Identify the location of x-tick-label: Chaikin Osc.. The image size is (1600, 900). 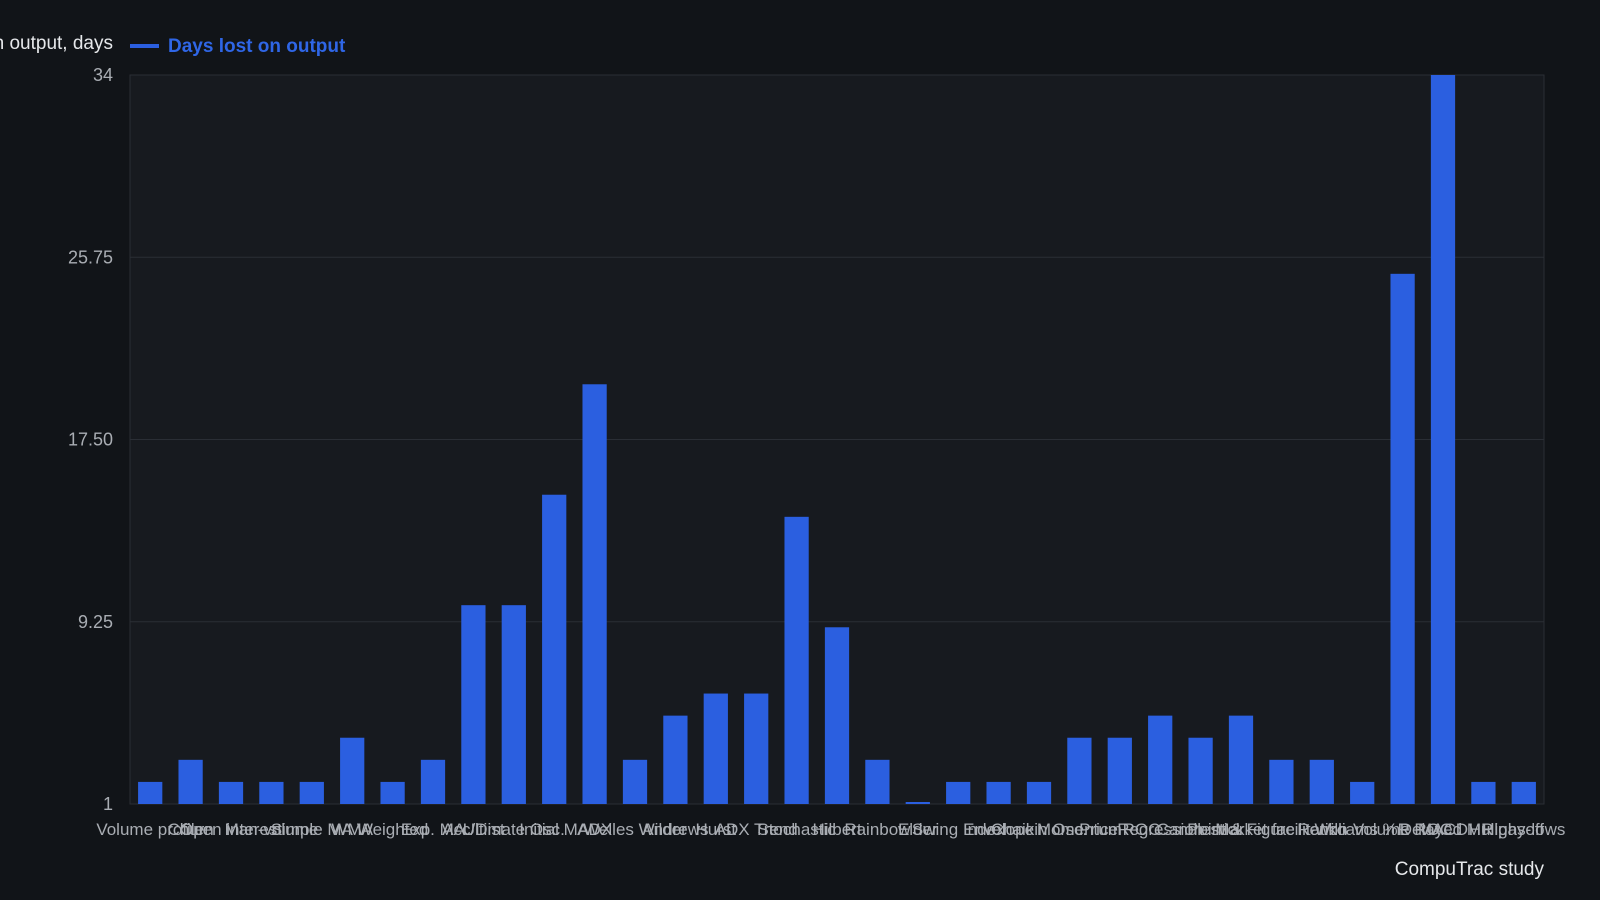
(1039, 829).